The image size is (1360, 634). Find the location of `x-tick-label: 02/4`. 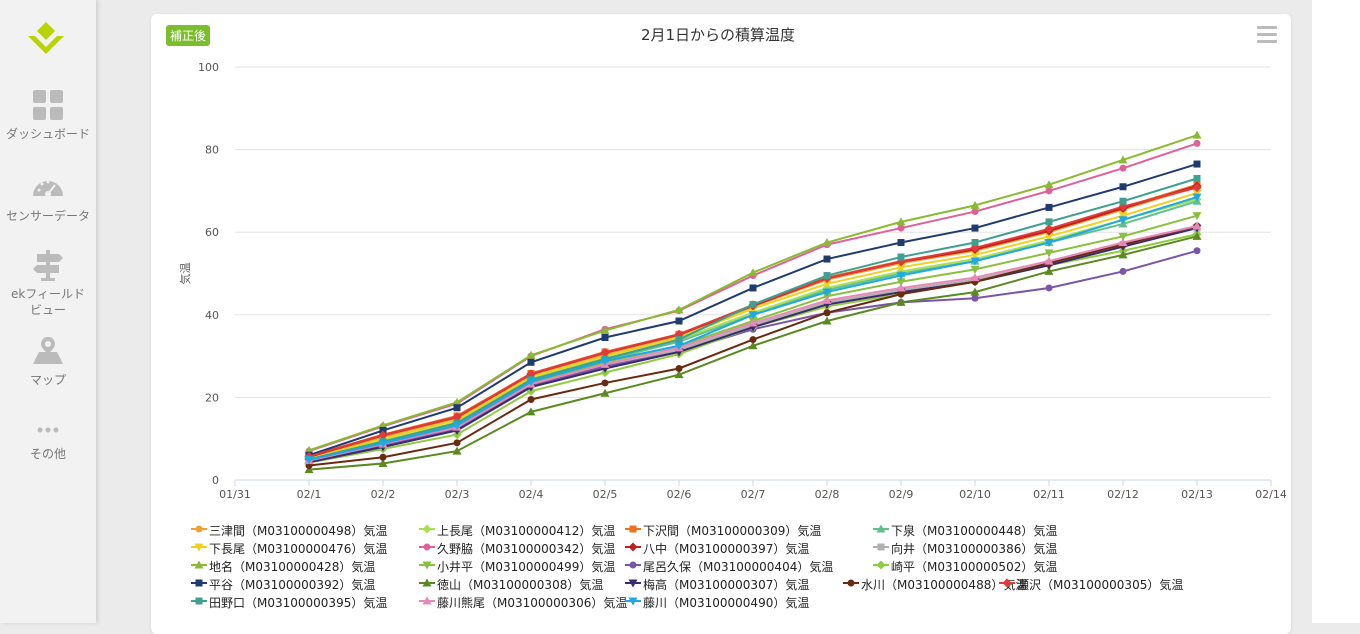

x-tick-label: 02/4 is located at coordinates (531, 494).